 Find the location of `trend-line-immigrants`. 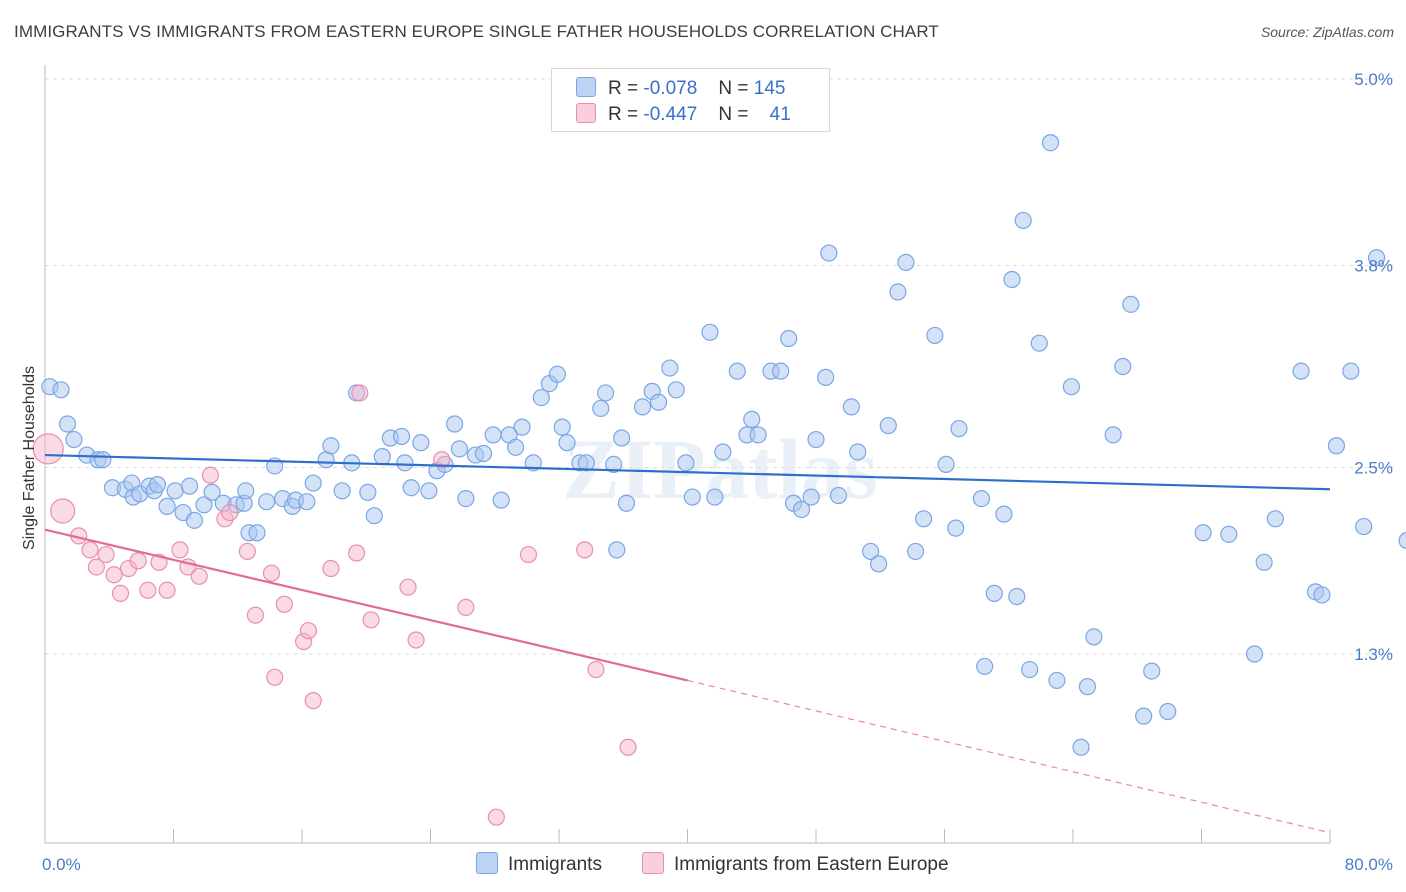

trend-line-immigrants is located at coordinates (687, 472).